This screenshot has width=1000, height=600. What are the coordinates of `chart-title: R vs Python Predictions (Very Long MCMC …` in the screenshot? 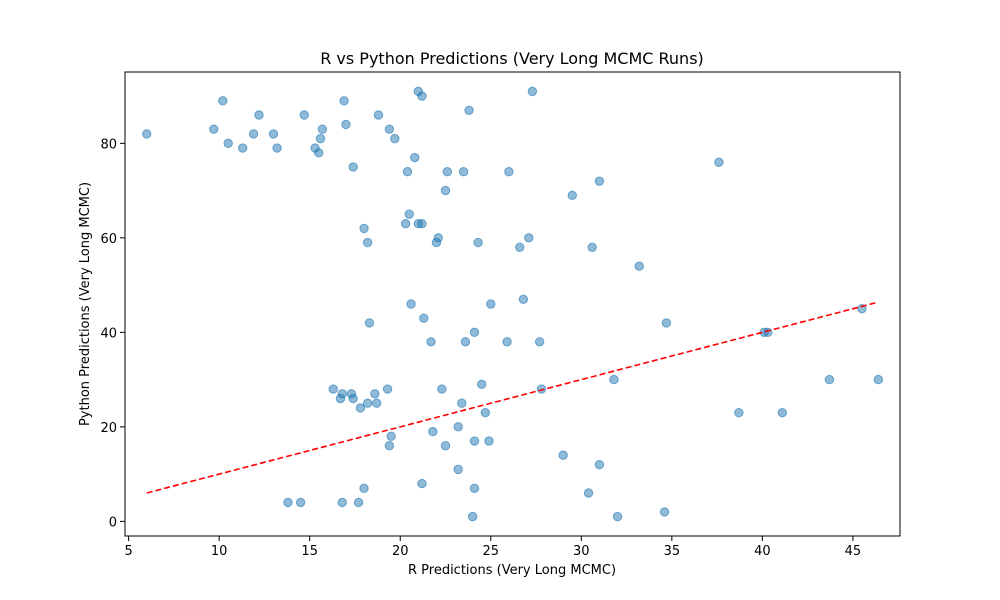 It's located at (512, 58).